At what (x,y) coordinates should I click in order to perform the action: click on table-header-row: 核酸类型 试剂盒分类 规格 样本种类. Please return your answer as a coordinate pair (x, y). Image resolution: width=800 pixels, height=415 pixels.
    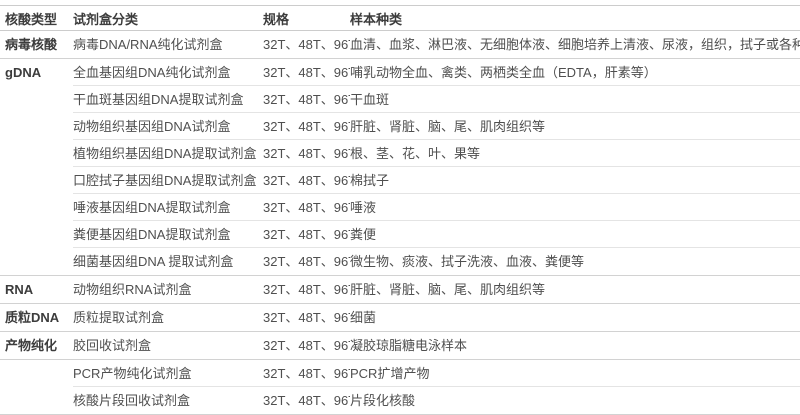
    Looking at the image, I should click on (400, 18).